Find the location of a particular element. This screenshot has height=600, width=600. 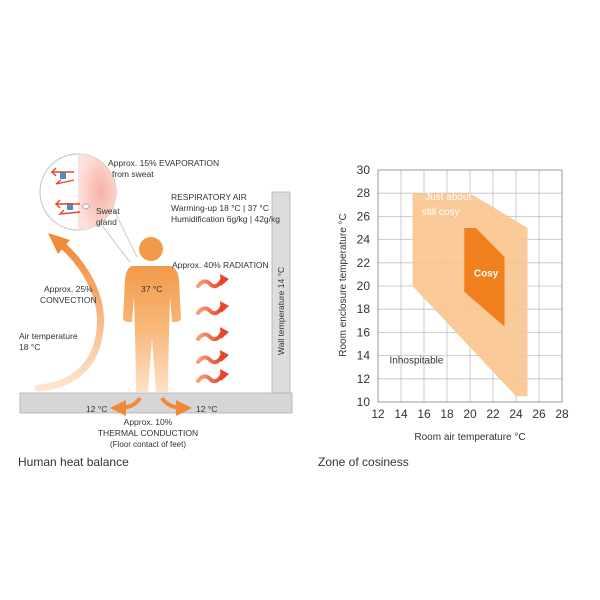

y-tick-label: 30 is located at coordinates (364, 170).